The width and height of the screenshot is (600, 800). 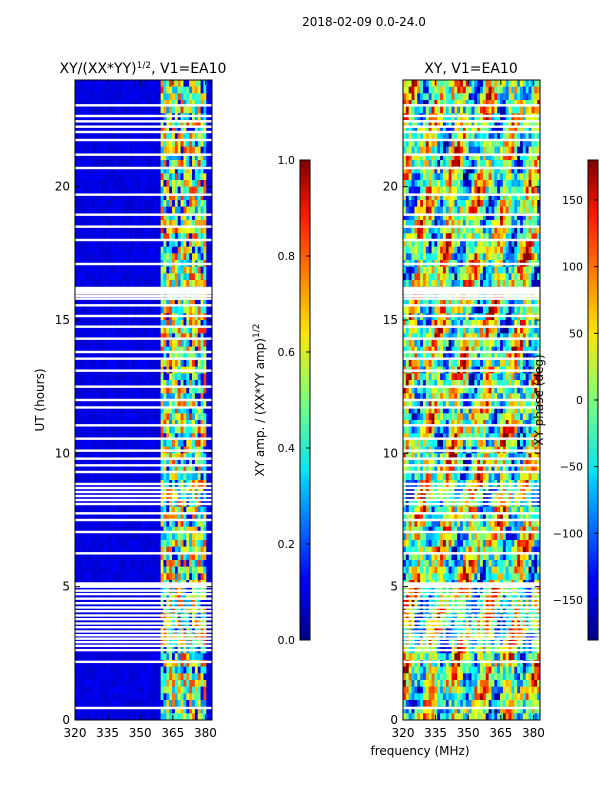 I want to click on flagged-row, so click(x=143, y=290).